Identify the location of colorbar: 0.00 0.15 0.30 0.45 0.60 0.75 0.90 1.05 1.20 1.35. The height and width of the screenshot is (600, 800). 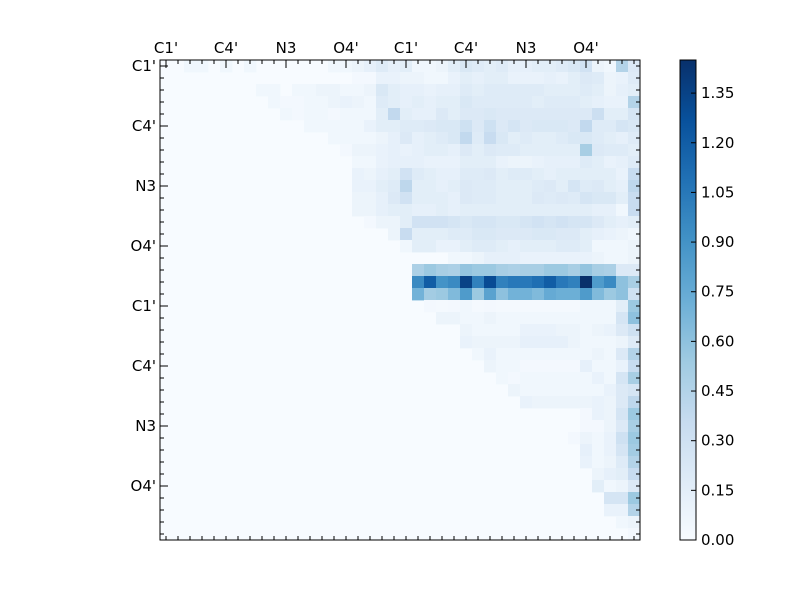
(706, 304).